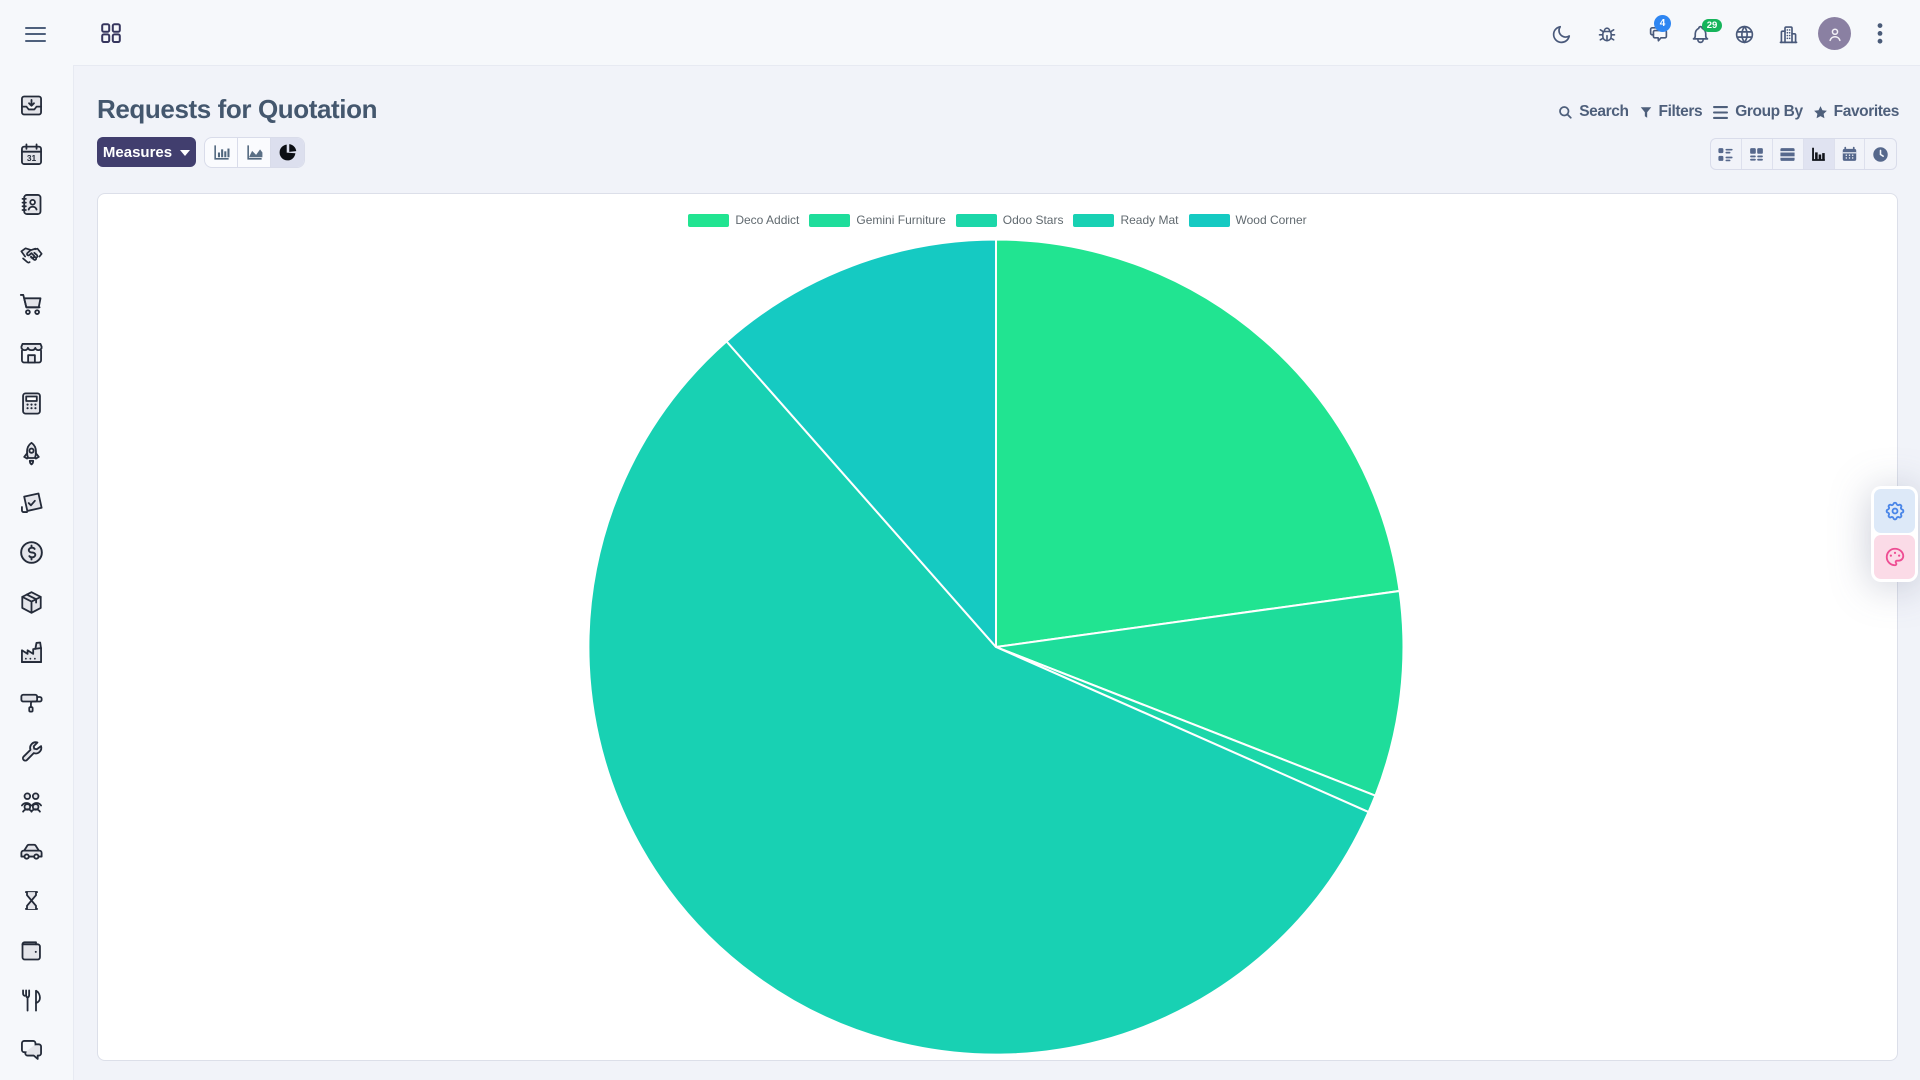 The width and height of the screenshot is (1920, 1080). Describe the element at coordinates (31, 158) in the screenshot. I see `svg-text: 31` at that location.